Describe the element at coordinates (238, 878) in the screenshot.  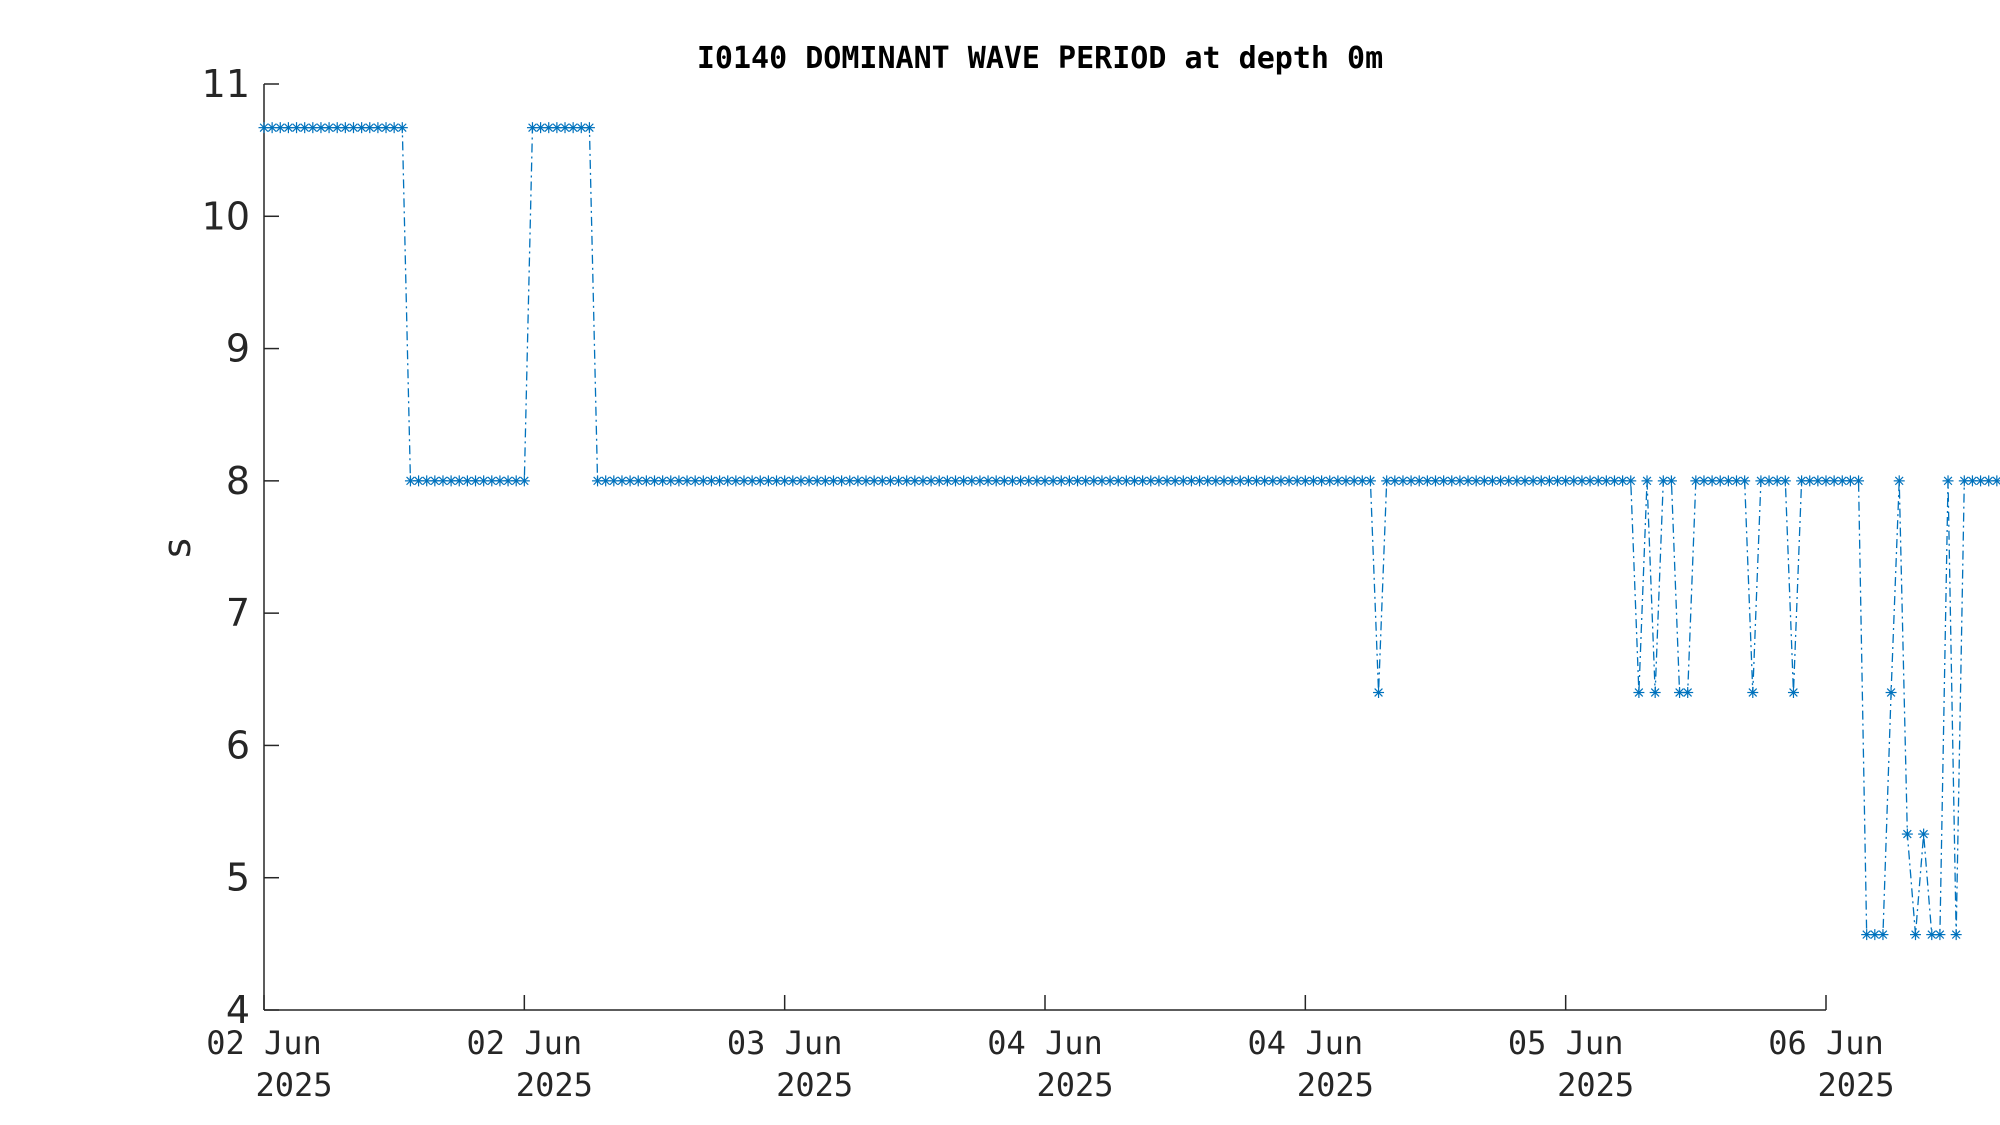
I see `y-tick-label: 5` at that location.